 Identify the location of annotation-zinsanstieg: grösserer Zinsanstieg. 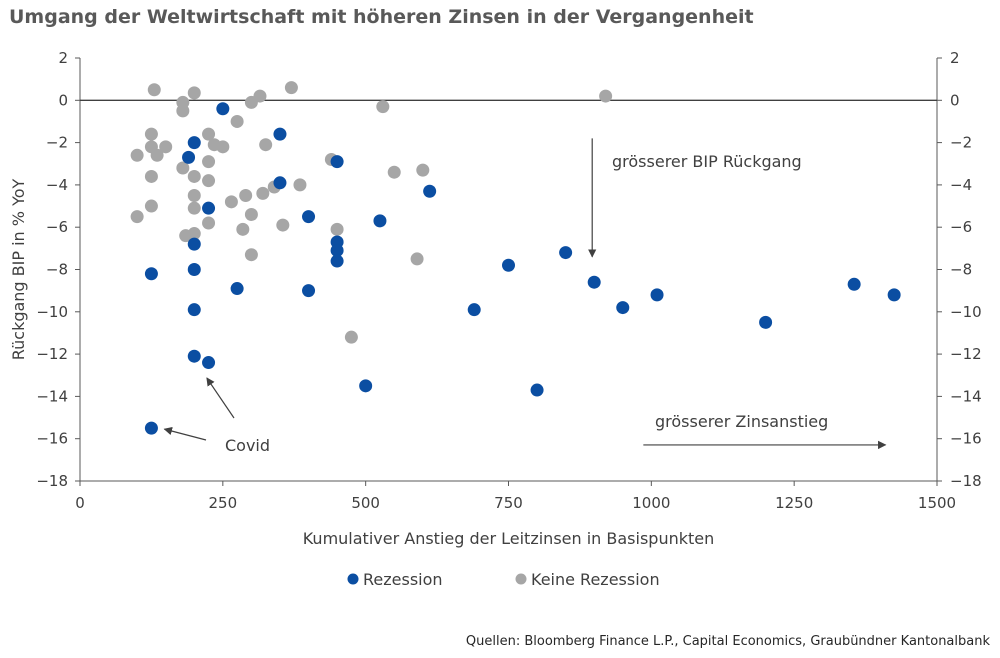
(741, 421).